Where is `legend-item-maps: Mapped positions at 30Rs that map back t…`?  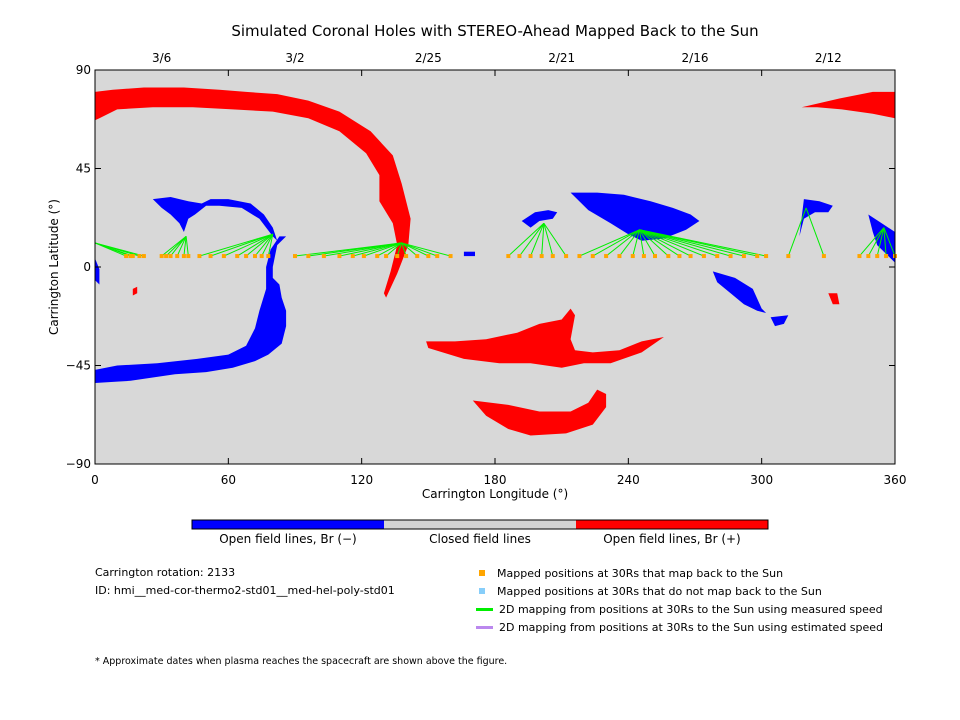 legend-item-maps: Mapped positions at 30Rs that map back t… is located at coordinates (629, 573).